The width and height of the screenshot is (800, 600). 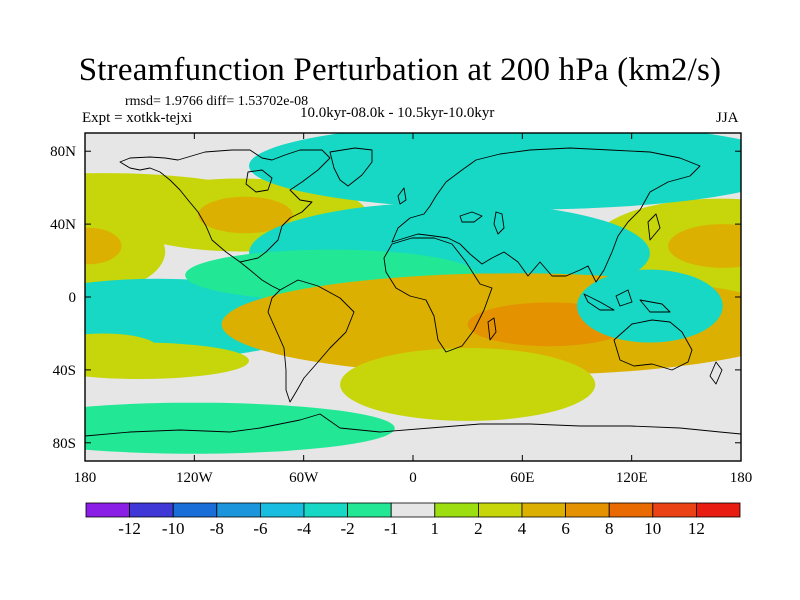 I want to click on colorbar-label: 10, so click(x=652, y=528).